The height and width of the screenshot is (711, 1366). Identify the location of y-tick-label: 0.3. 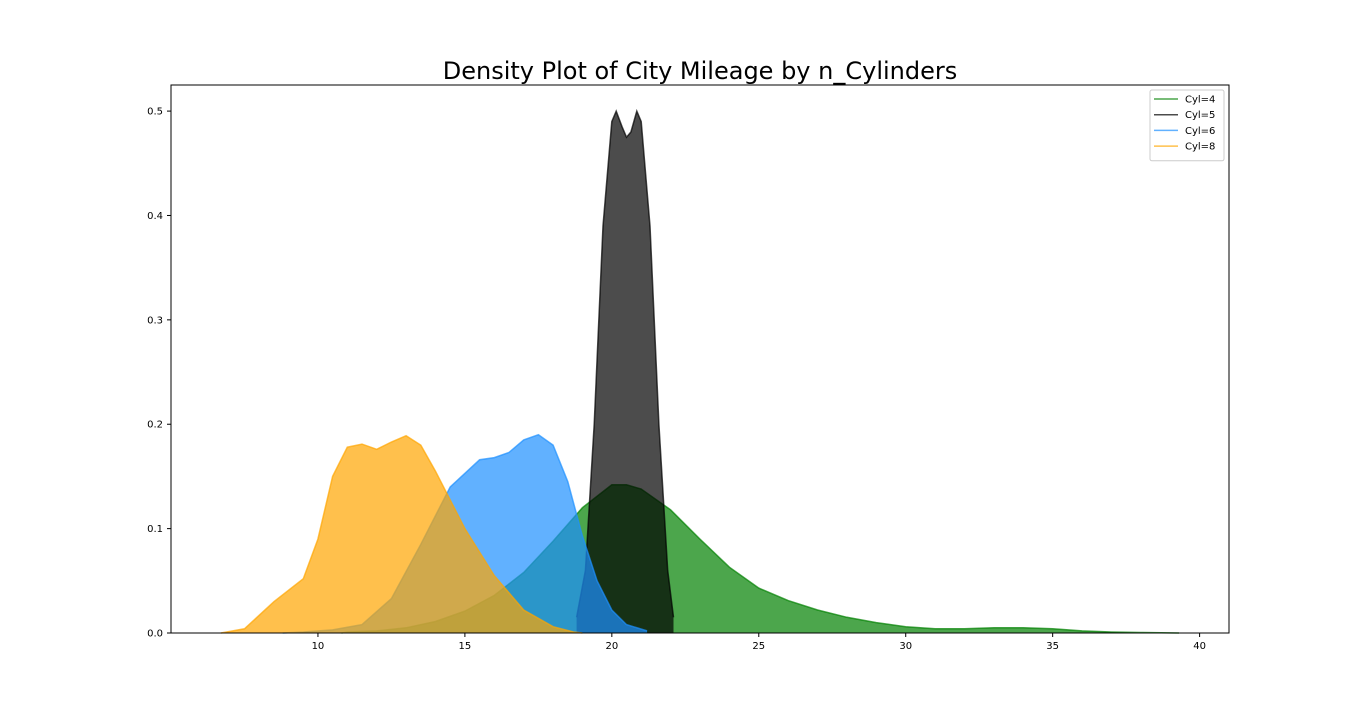
(155, 320).